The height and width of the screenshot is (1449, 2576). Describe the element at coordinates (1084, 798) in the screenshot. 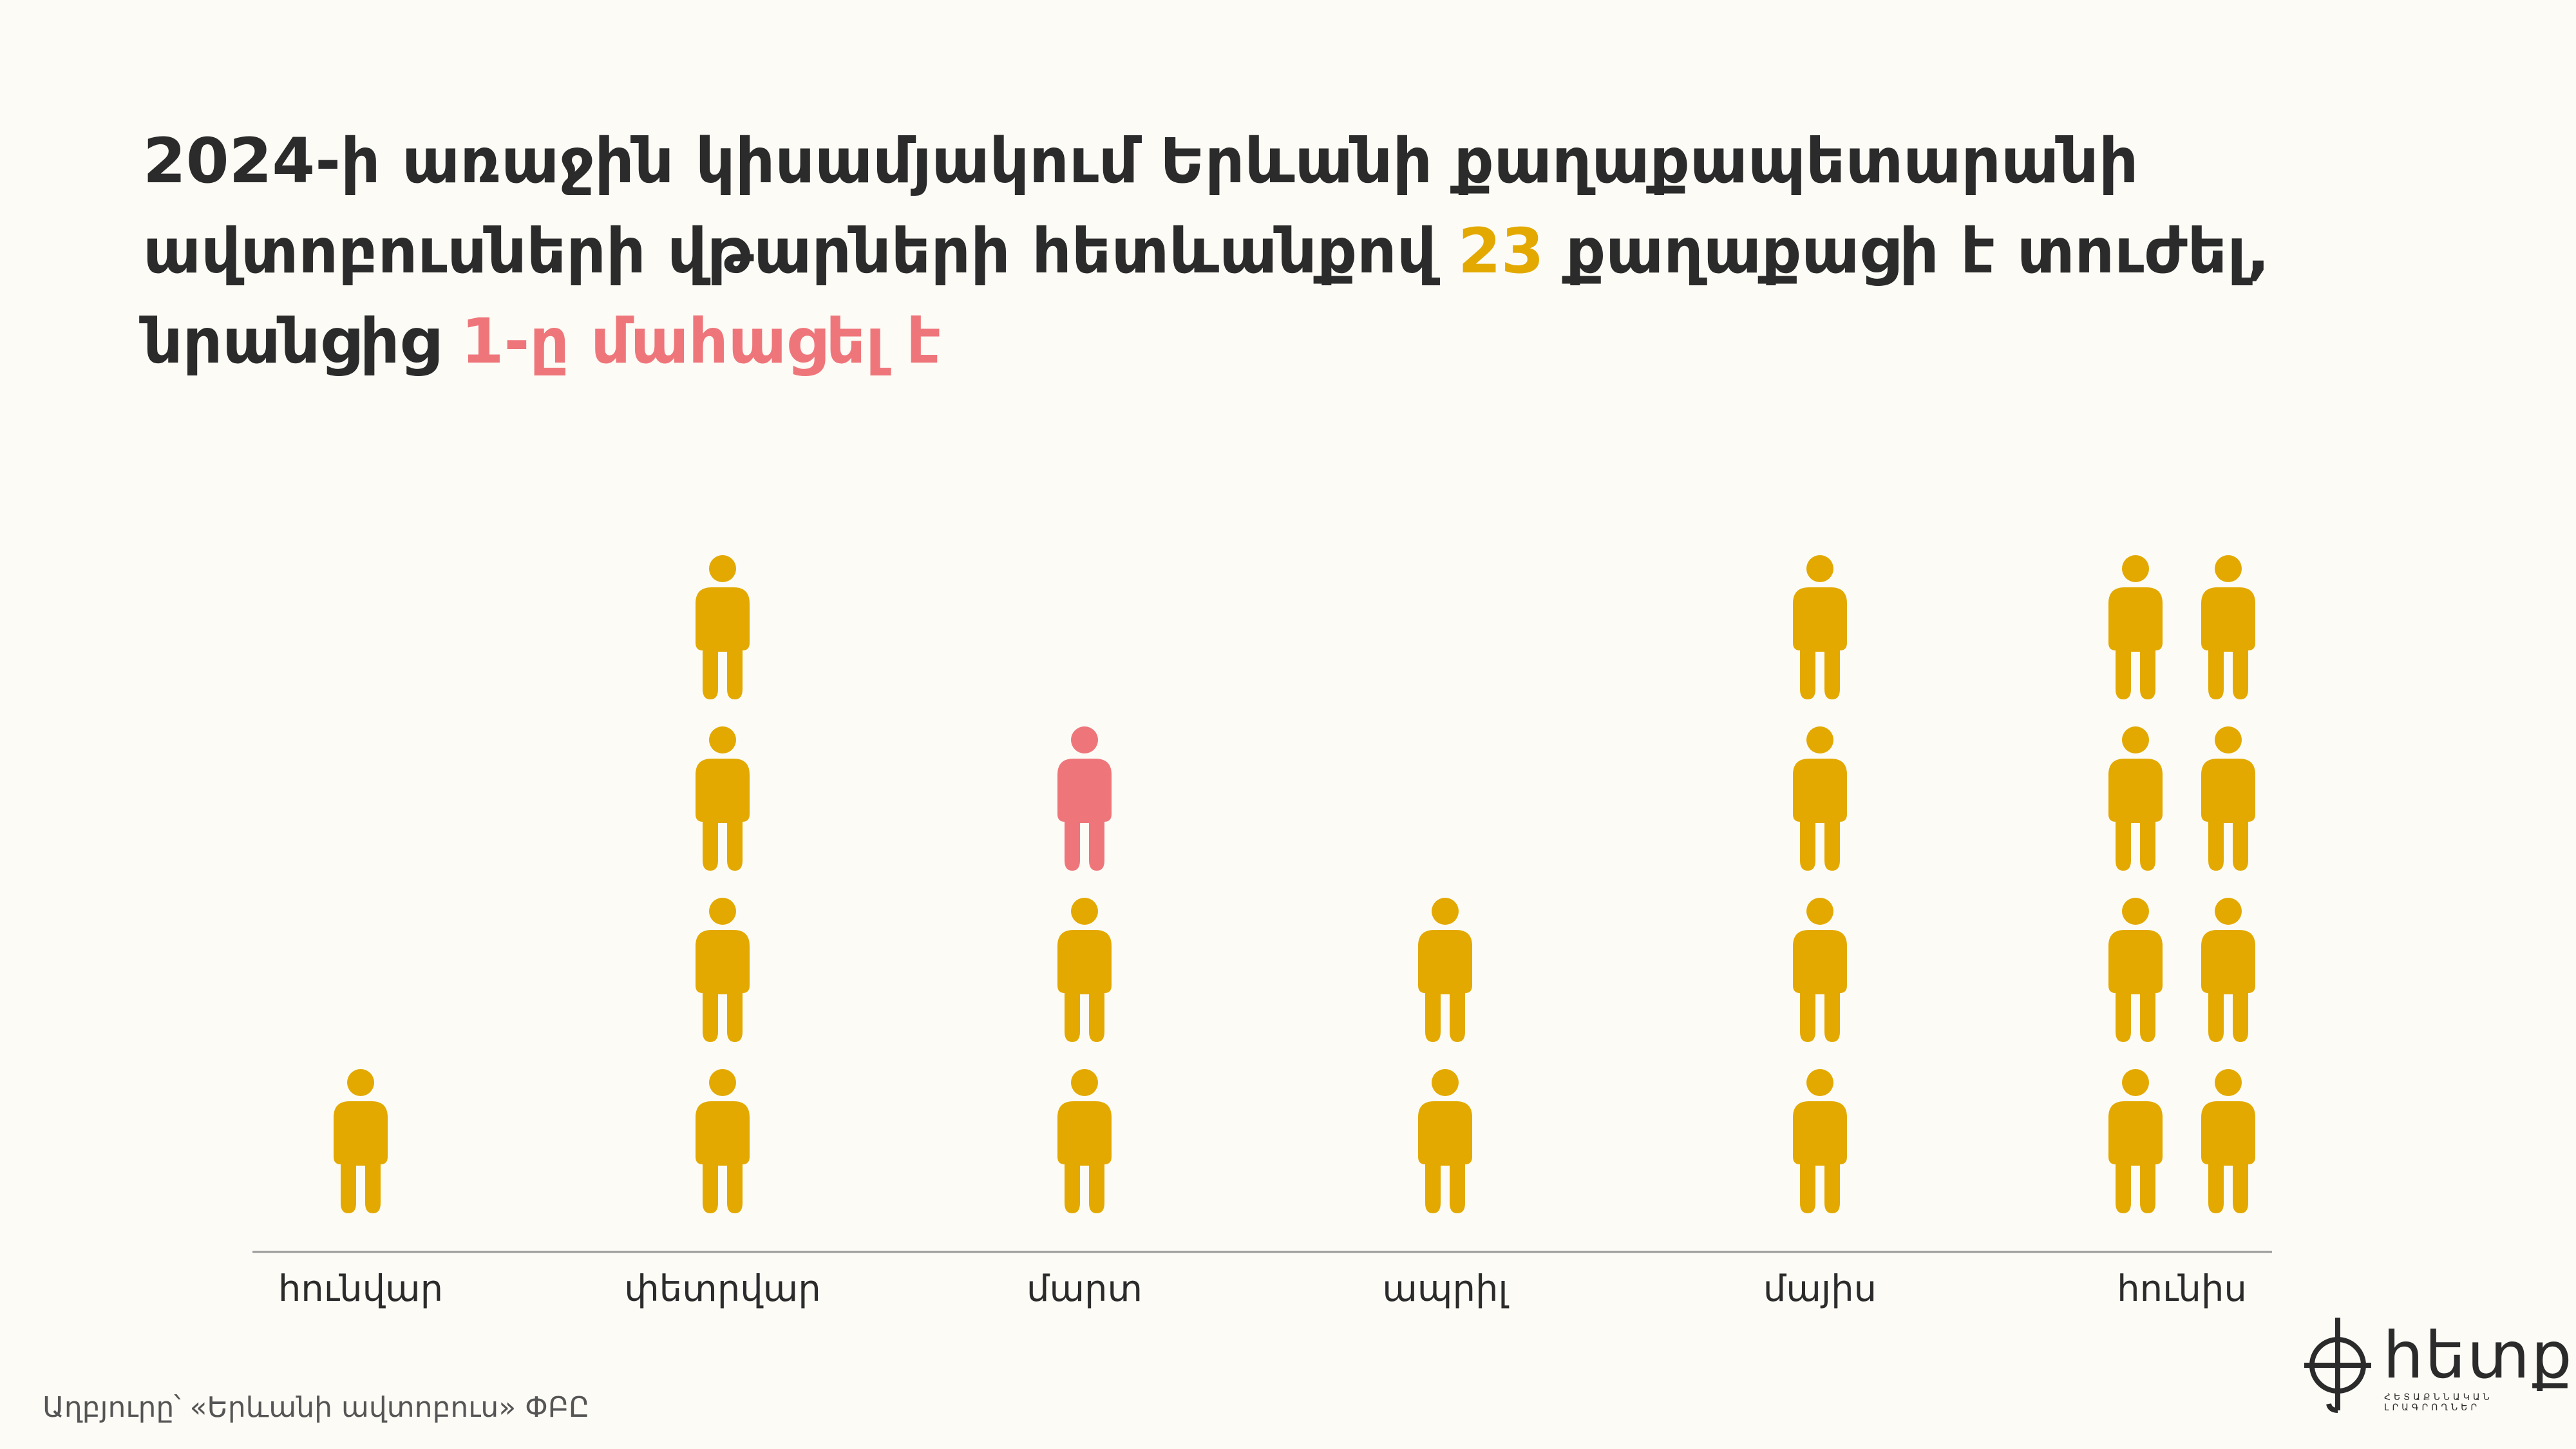

I see `person-died-icon` at that location.